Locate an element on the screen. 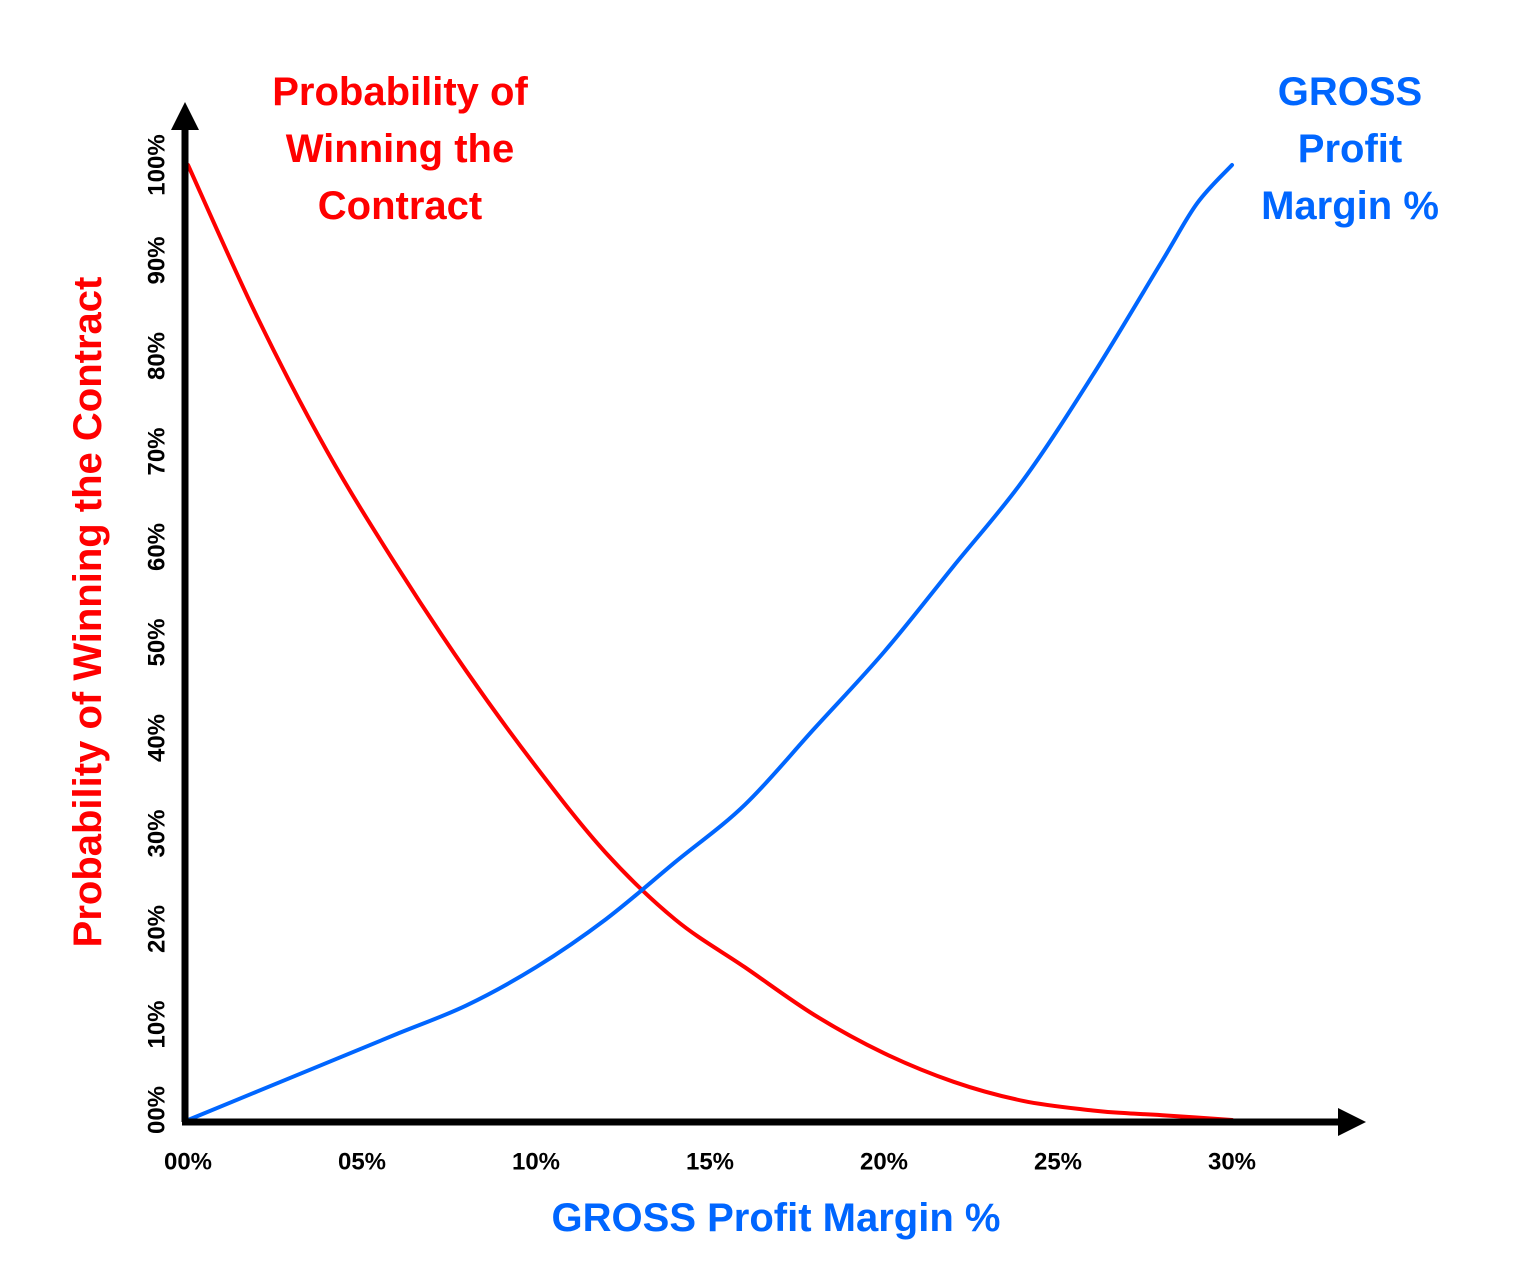  x-tick-labels: 00% 05% 10% 15% 20% 25% 30% is located at coordinates (710, 1162).